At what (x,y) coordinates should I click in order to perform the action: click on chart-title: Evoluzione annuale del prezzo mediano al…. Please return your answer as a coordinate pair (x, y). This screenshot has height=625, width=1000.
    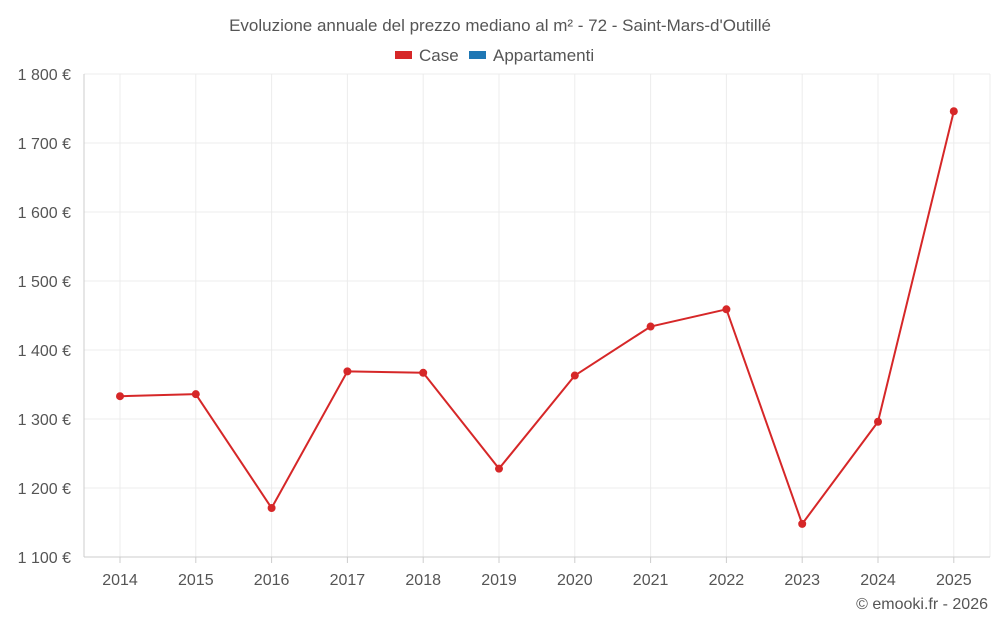
    Looking at the image, I should click on (500, 25).